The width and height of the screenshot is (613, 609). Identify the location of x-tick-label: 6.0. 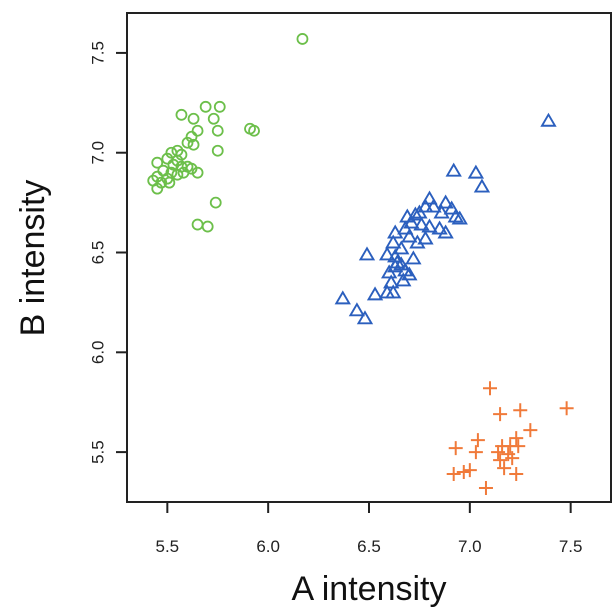
(268, 546).